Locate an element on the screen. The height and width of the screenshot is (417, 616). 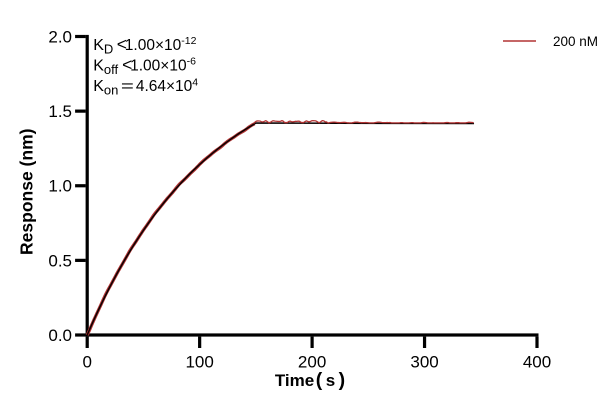
svg-text: 1.0 is located at coordinates (60, 186).